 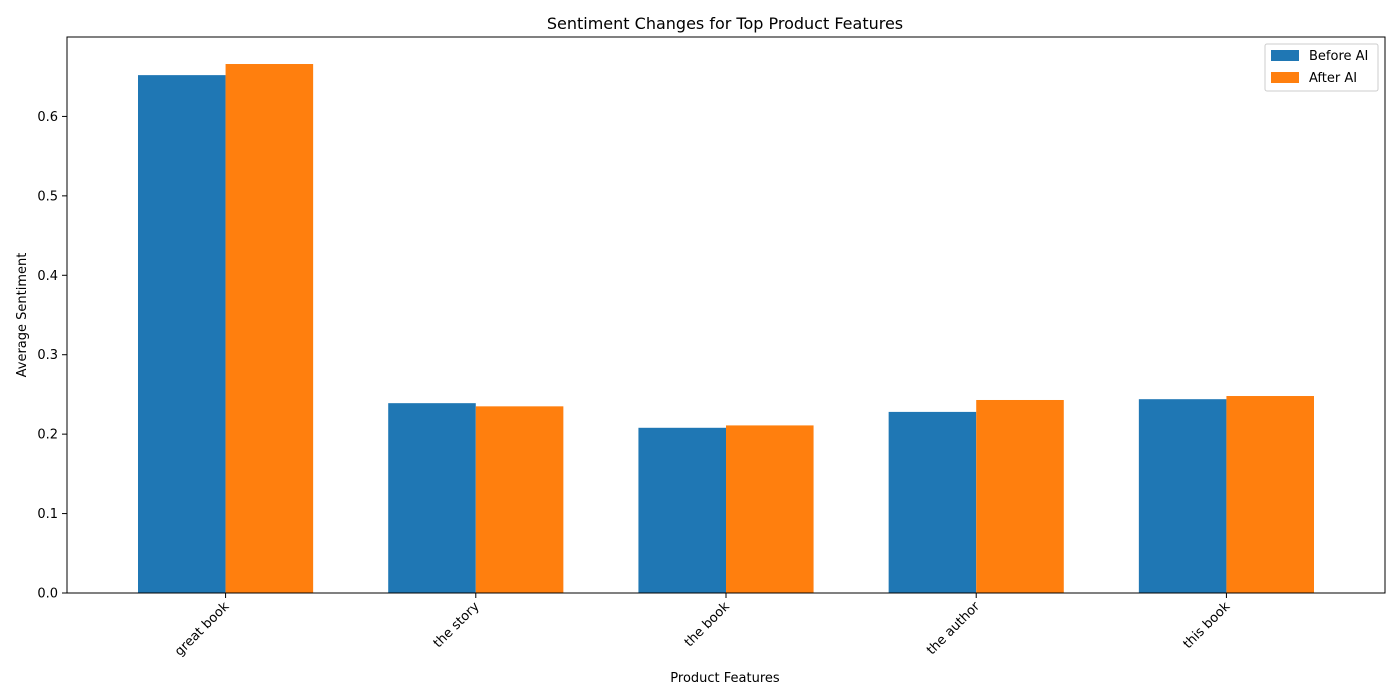 What do you see at coordinates (457, 625) in the screenshot?
I see `x-tick-label-the-story: the story` at bounding box center [457, 625].